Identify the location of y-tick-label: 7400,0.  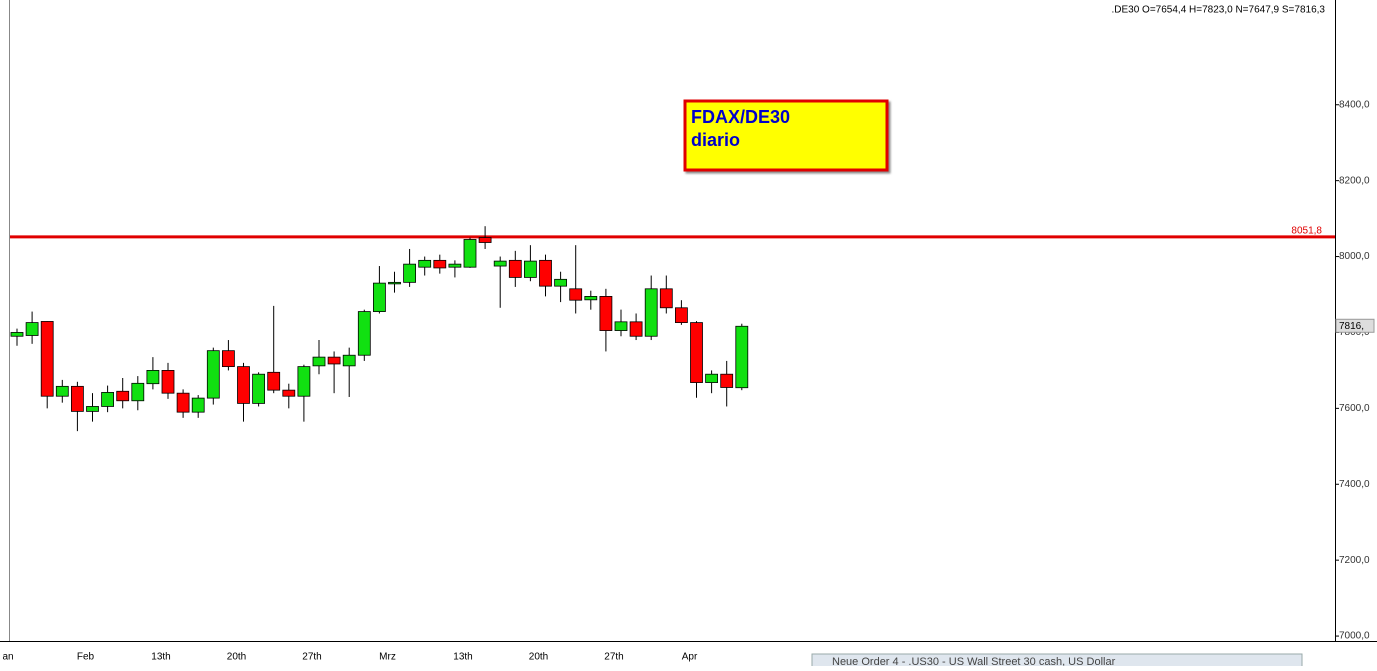
(1354, 484).